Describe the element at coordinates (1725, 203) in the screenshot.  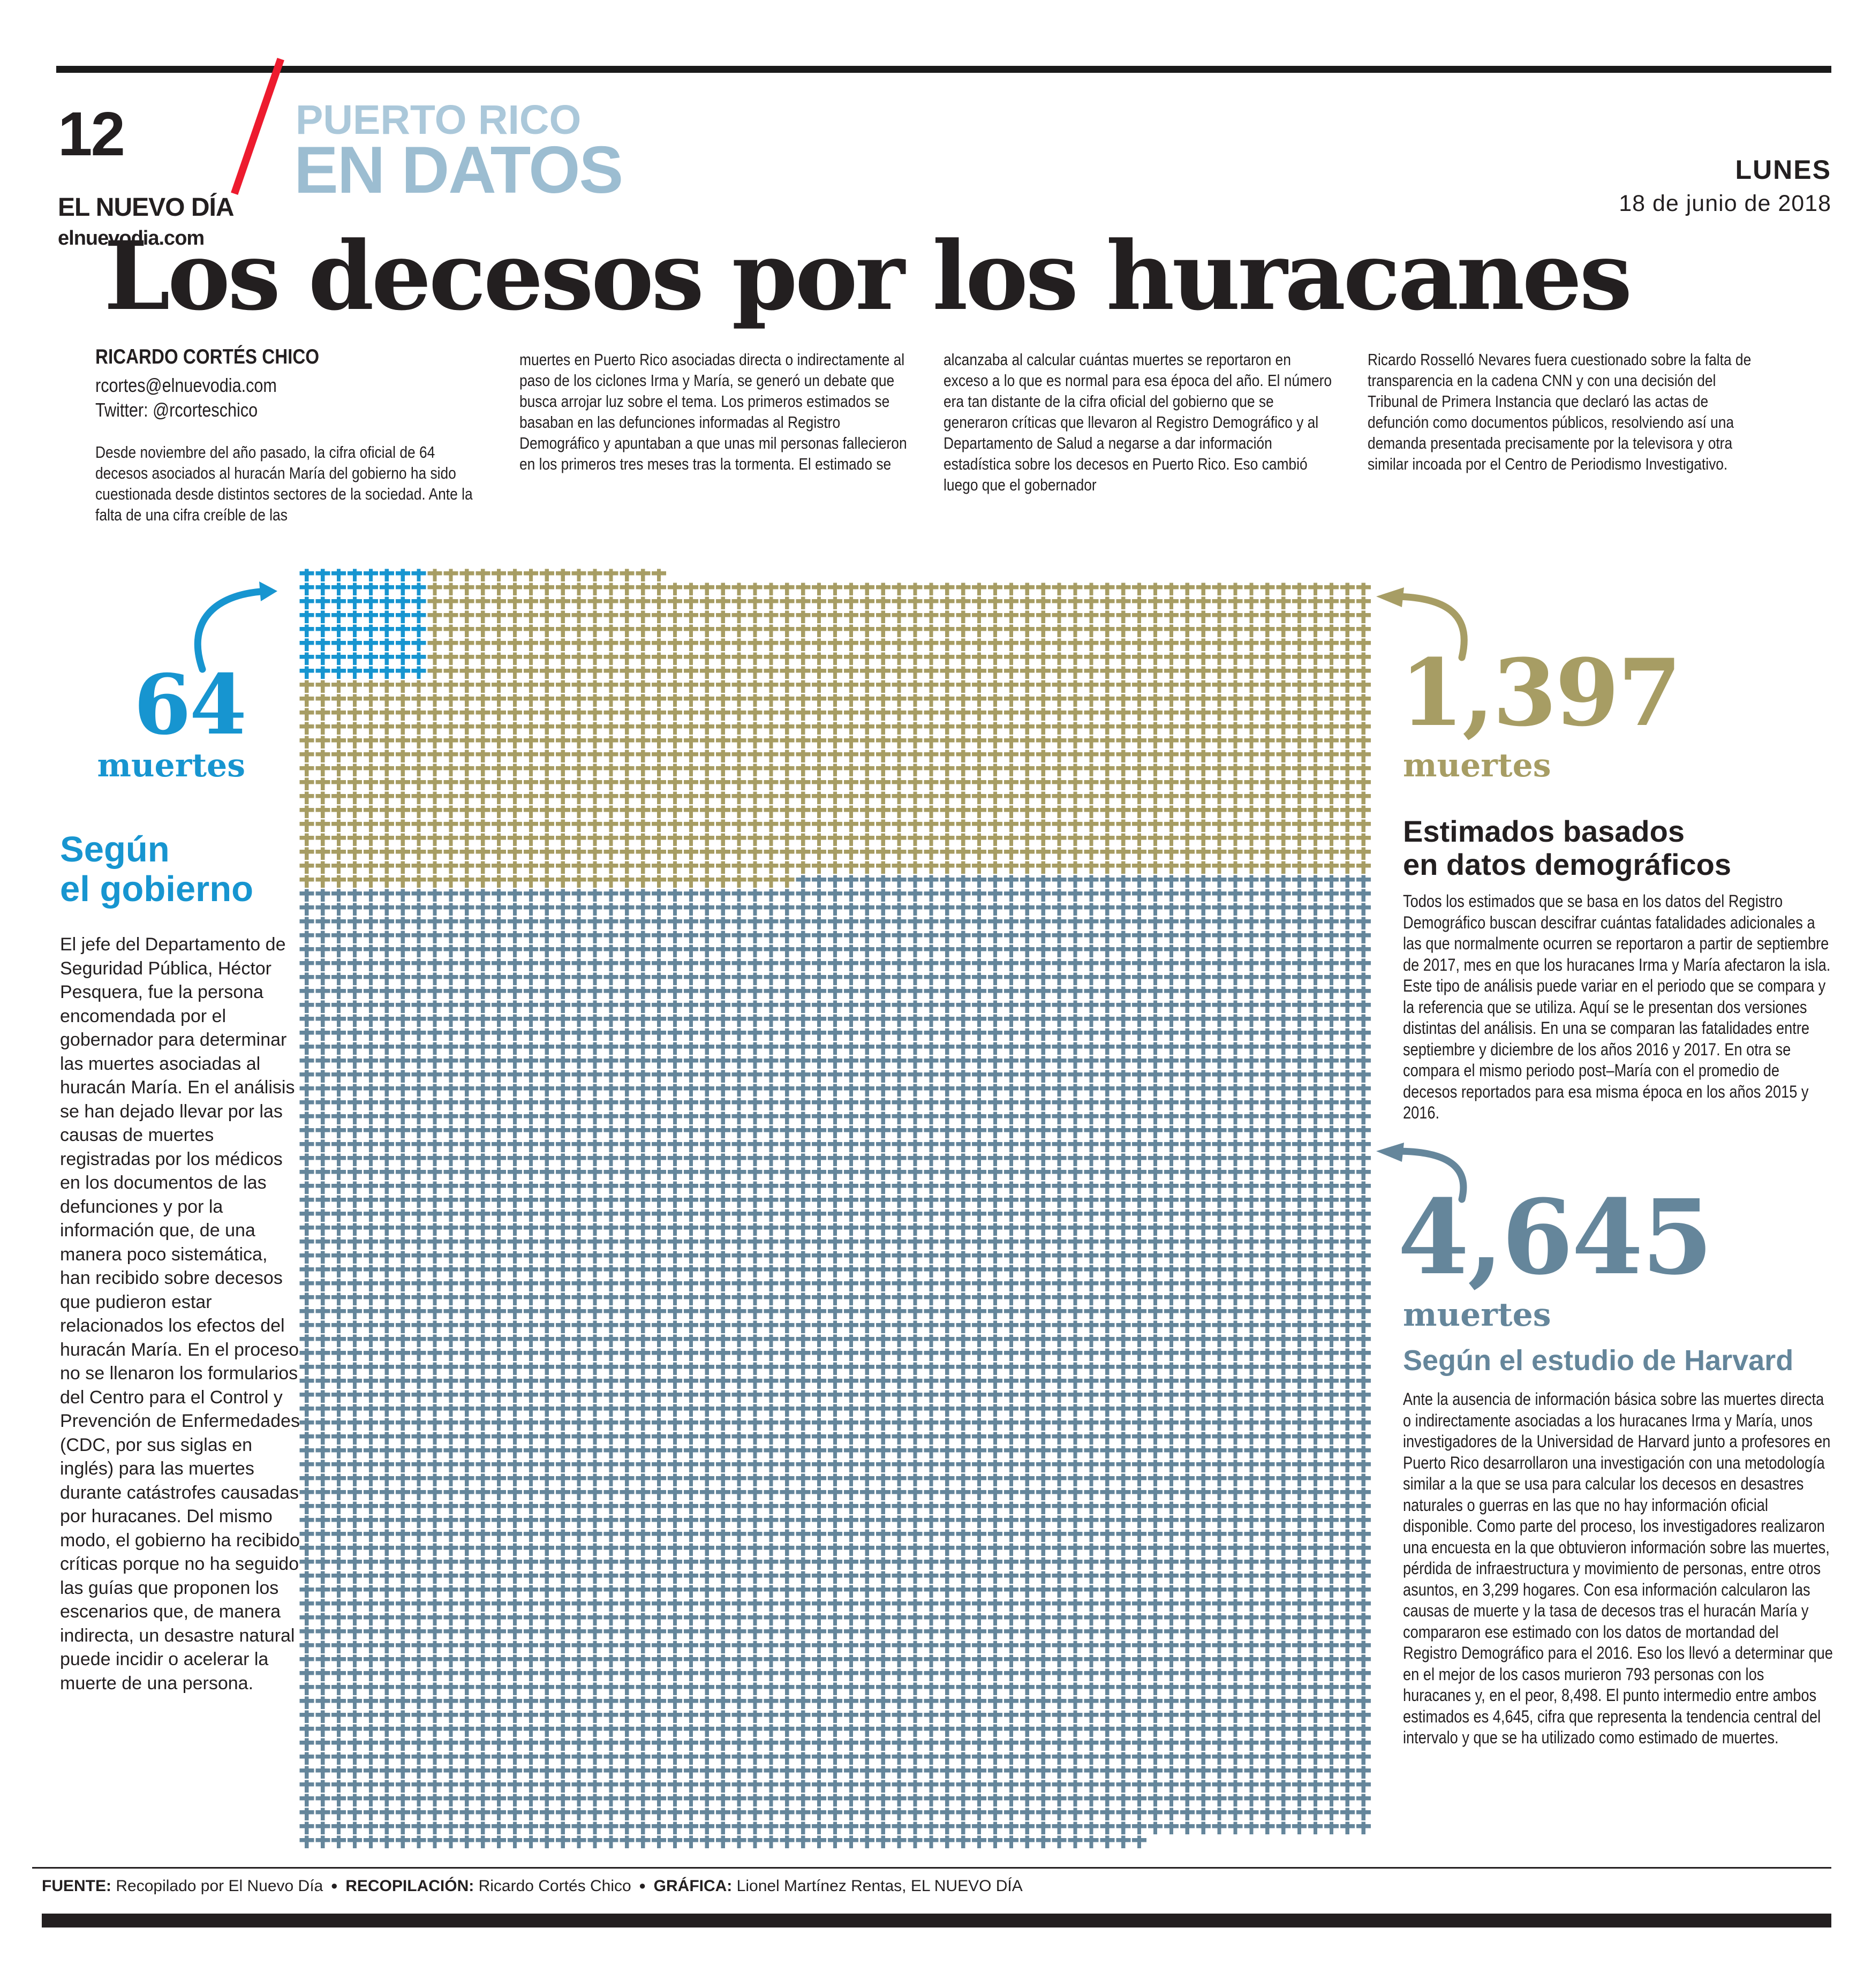
I see `dateline-date: 18 de junio de 2018` at that location.